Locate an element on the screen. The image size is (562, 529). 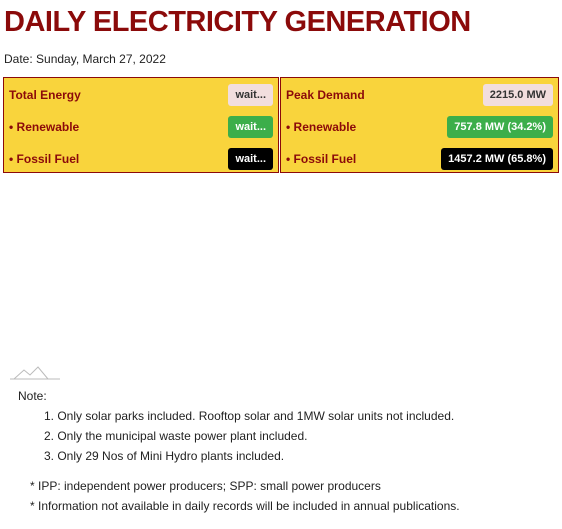
page-title: DAILY ELECTRICITY GENERATION is located at coordinates (237, 22).